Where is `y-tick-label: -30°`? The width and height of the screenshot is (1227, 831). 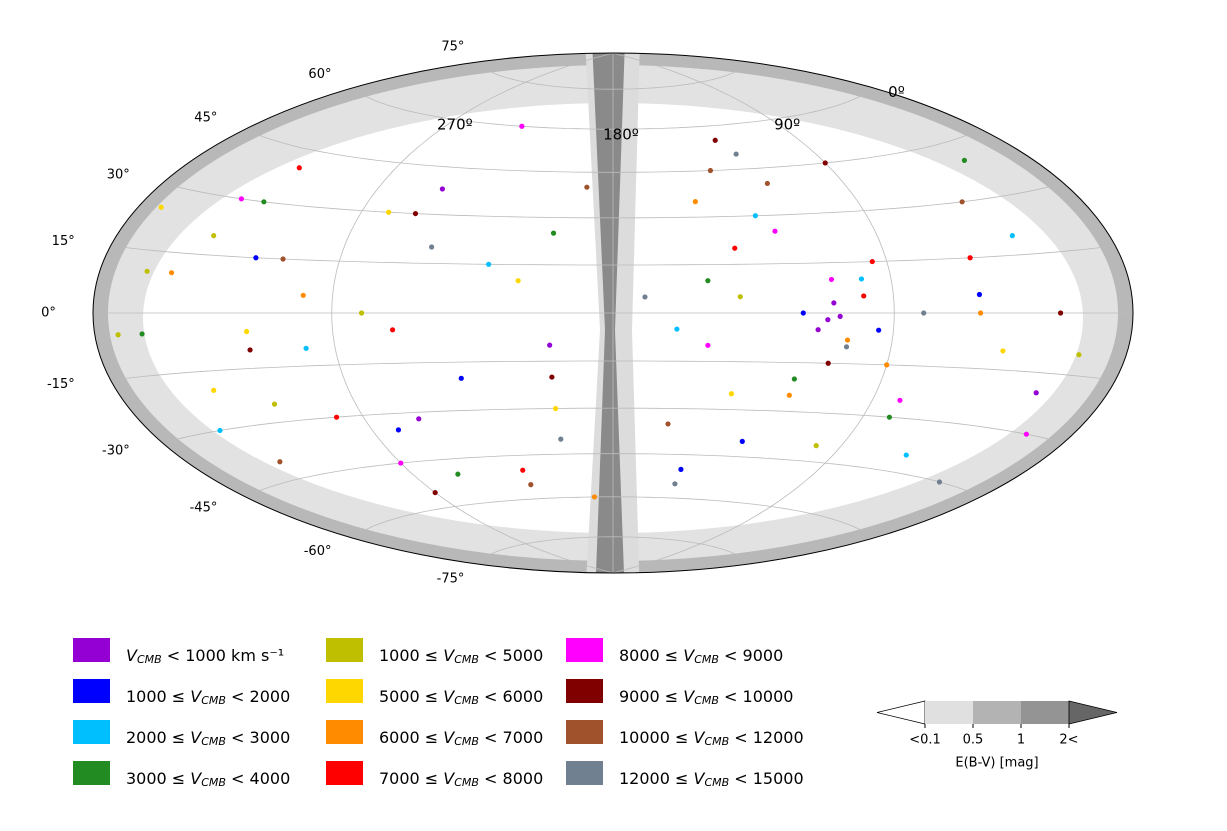 y-tick-label: -30° is located at coordinates (116, 450).